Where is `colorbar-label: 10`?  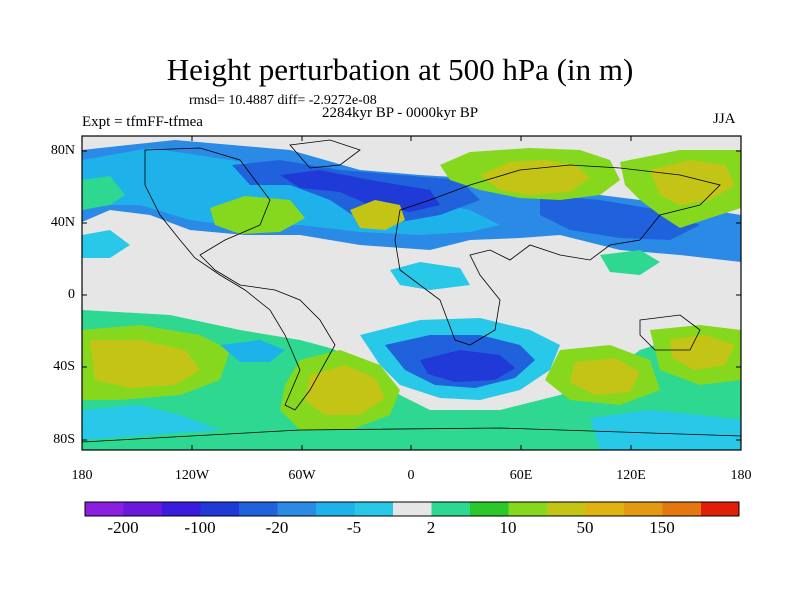
colorbar-label: 10 is located at coordinates (508, 527).